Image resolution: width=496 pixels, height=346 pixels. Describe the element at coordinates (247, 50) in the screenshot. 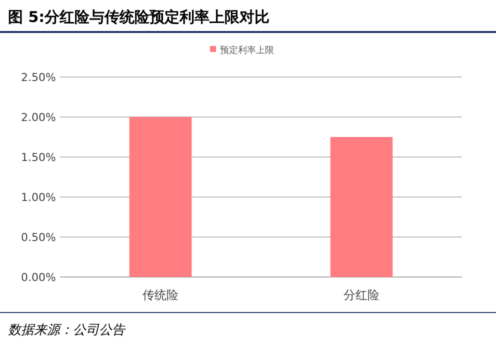

I see `legend-label: 预定利率上限` at that location.